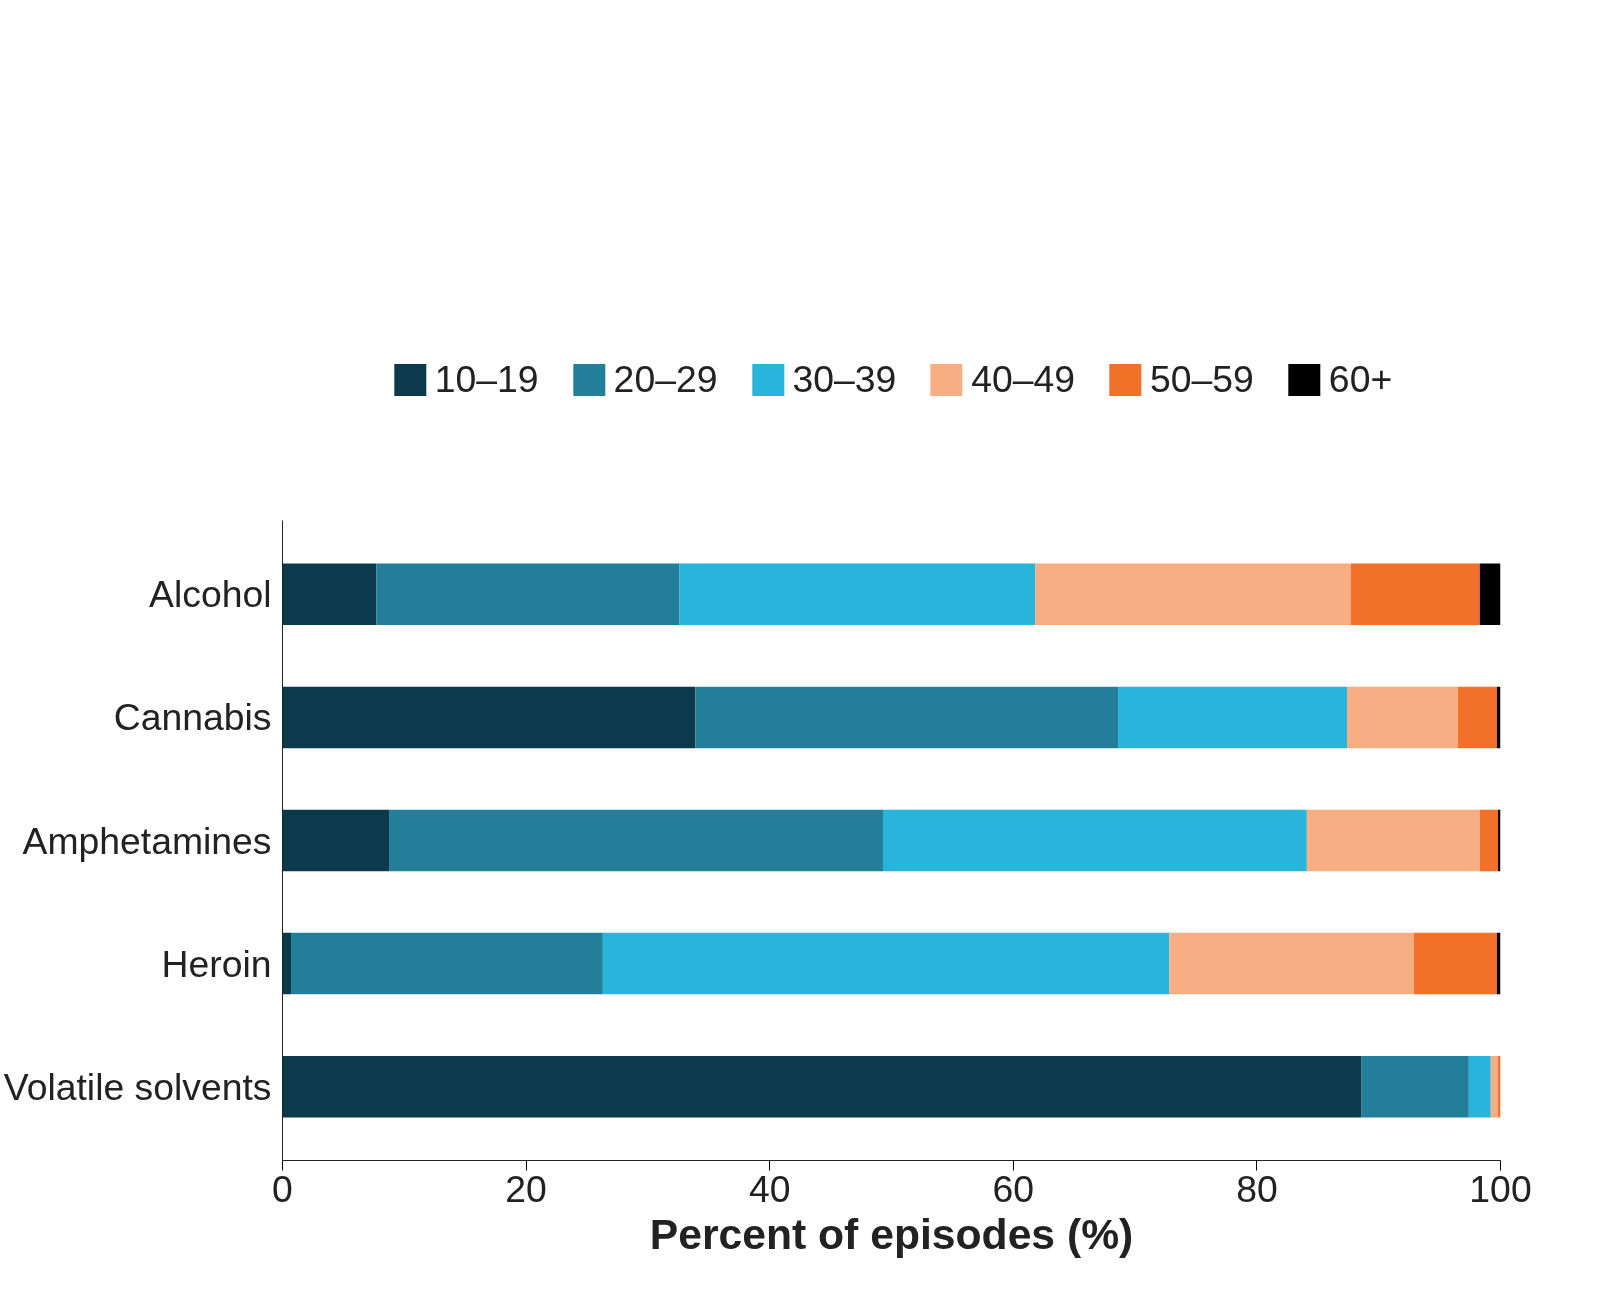 The width and height of the screenshot is (1615, 1313). What do you see at coordinates (844, 379) in the screenshot?
I see `legend-label: 30–39` at bounding box center [844, 379].